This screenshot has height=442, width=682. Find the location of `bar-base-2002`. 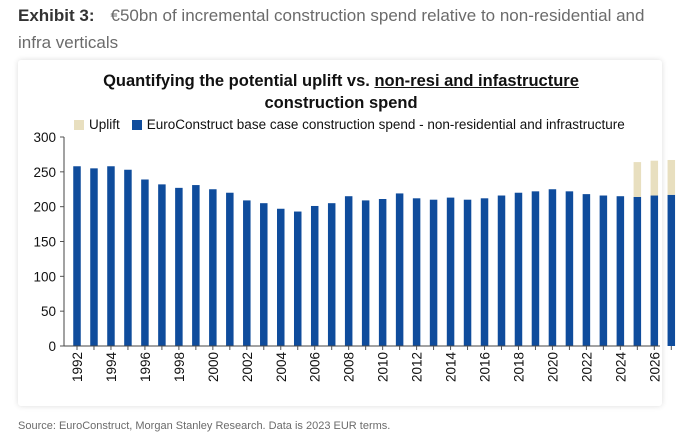

bar-base-2002 is located at coordinates (247, 273).